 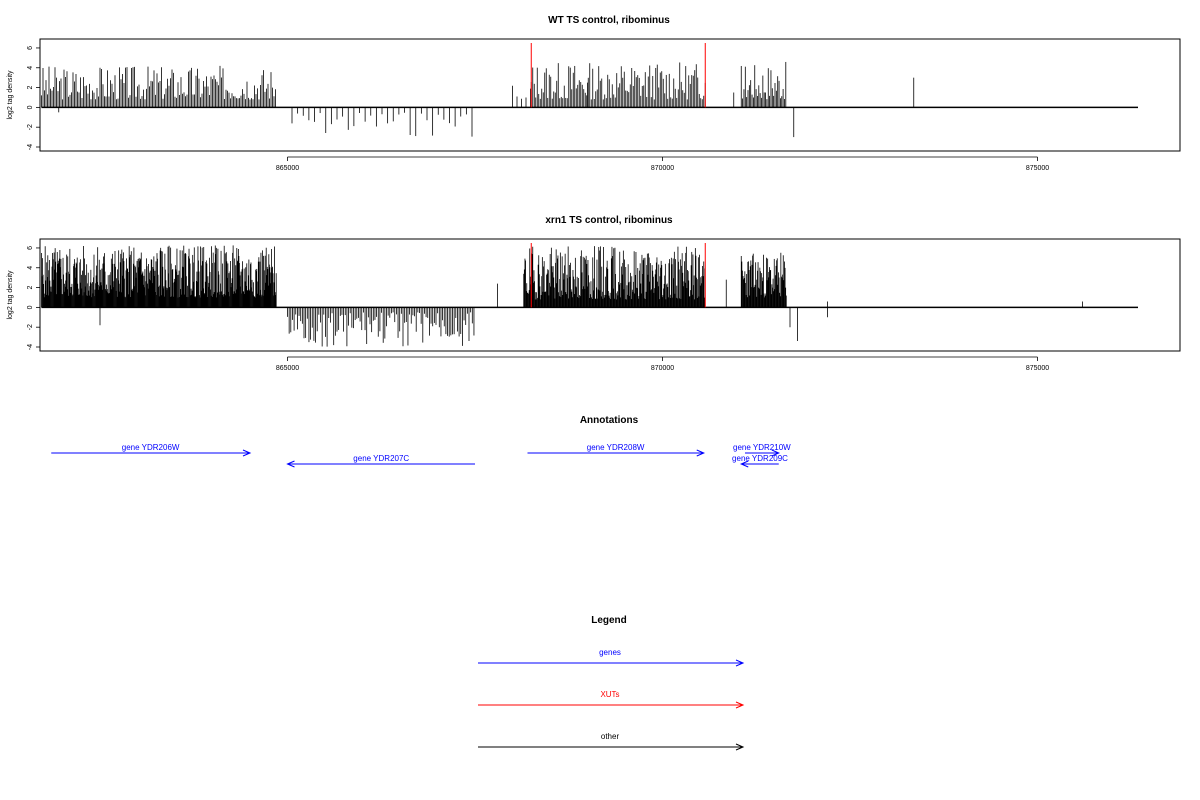 What do you see at coordinates (609, 220) in the screenshot?
I see `panel-title: xrn1 TS control, ribominus` at bounding box center [609, 220].